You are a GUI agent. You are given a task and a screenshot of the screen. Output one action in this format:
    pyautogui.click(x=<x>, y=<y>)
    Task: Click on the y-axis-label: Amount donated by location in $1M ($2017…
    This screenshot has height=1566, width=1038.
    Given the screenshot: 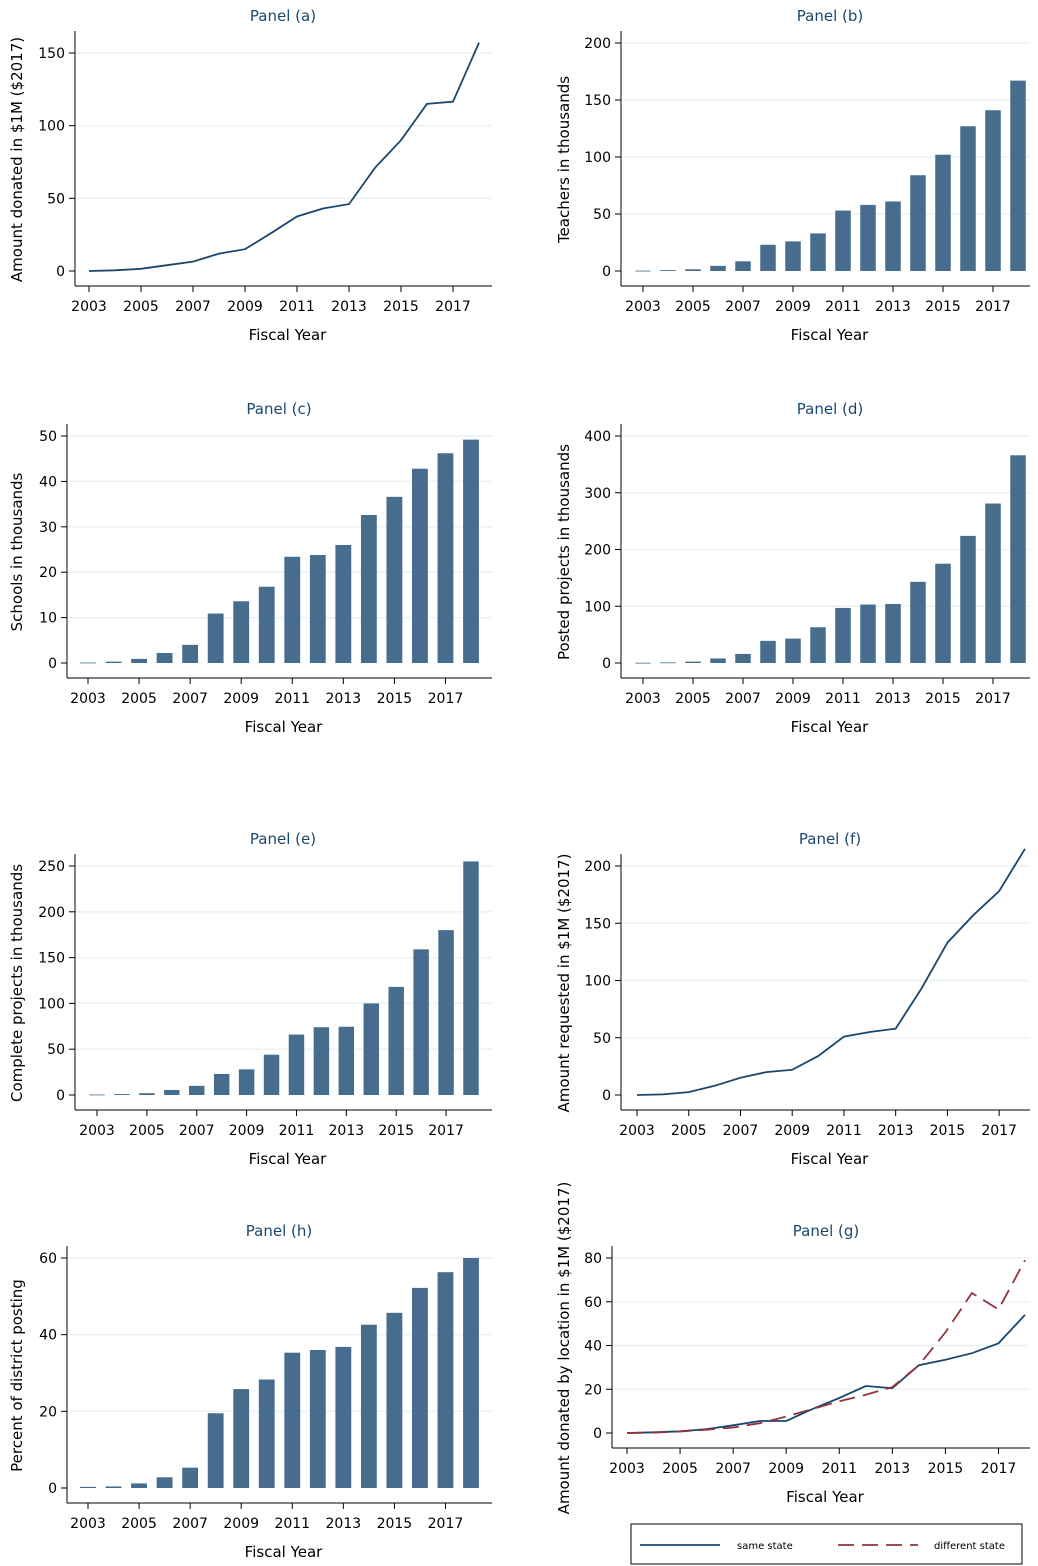 What is the action you would take?
    pyautogui.click(x=564, y=1348)
    